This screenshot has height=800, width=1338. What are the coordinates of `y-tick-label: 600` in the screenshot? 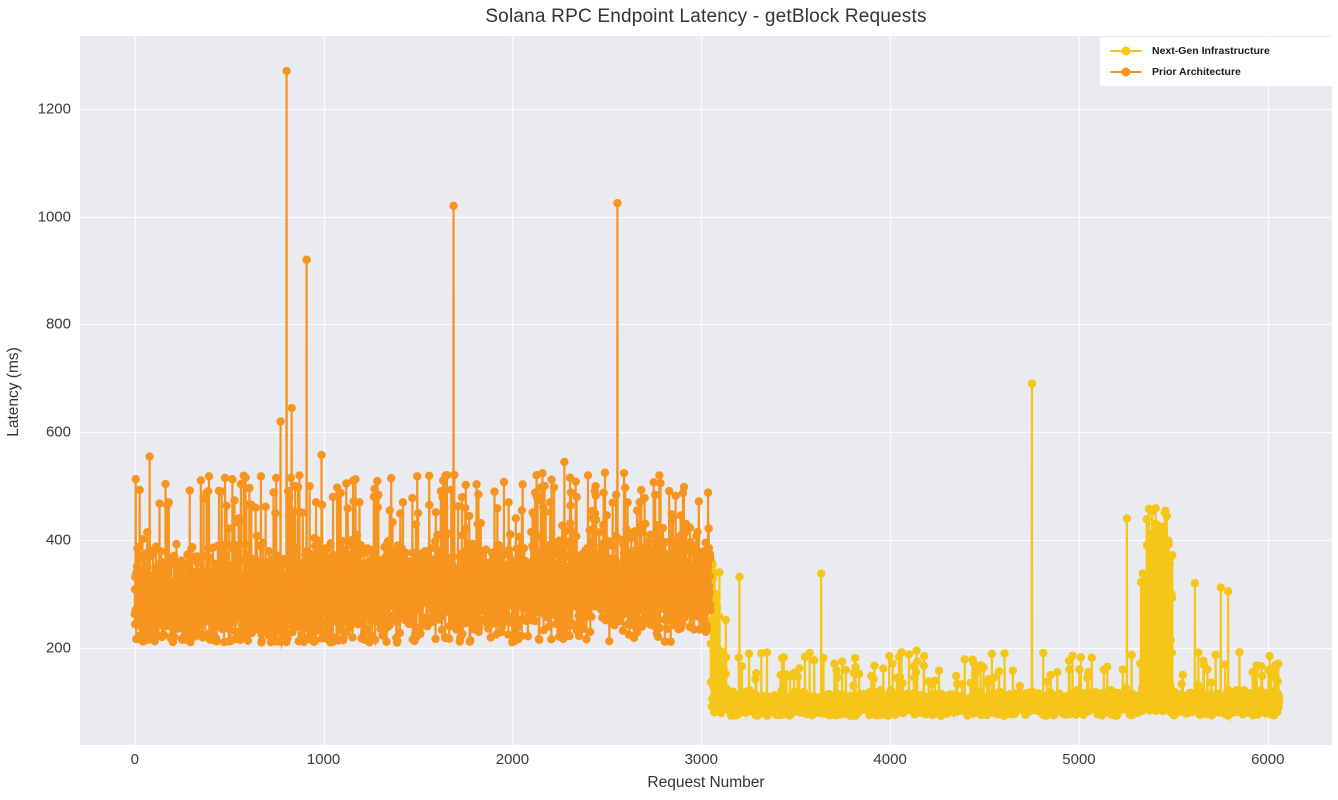 It's located at (58, 432).